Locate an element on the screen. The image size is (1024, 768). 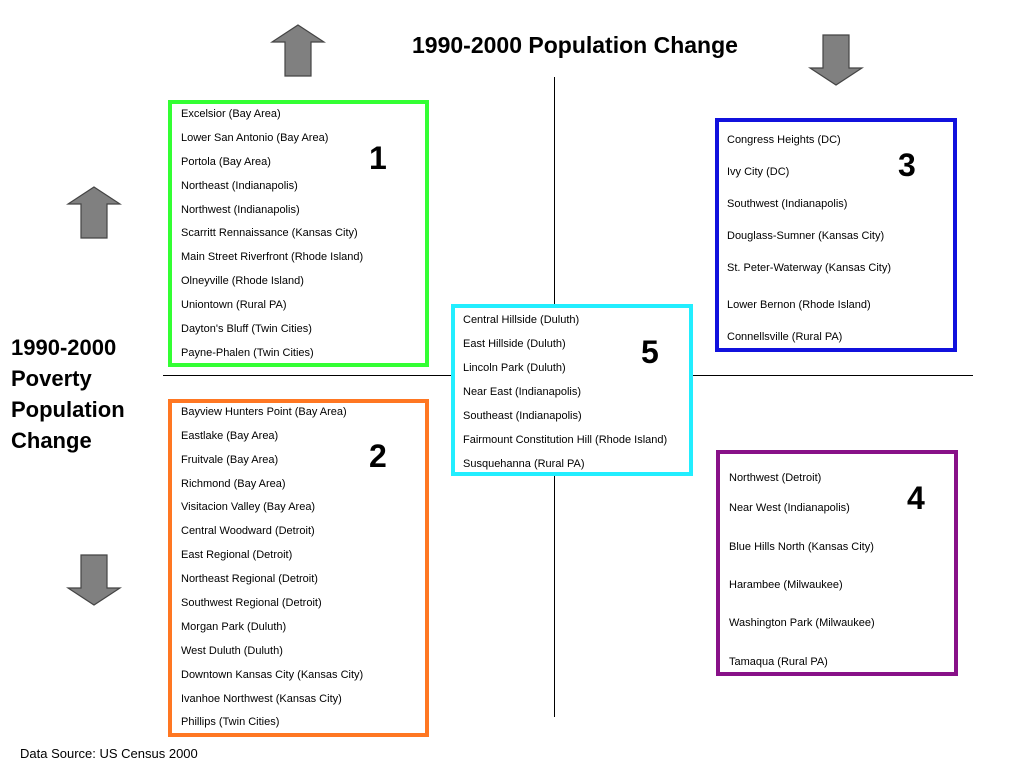
list-item: Blue Hills North (Kansas City) is located at coordinates (801, 547).